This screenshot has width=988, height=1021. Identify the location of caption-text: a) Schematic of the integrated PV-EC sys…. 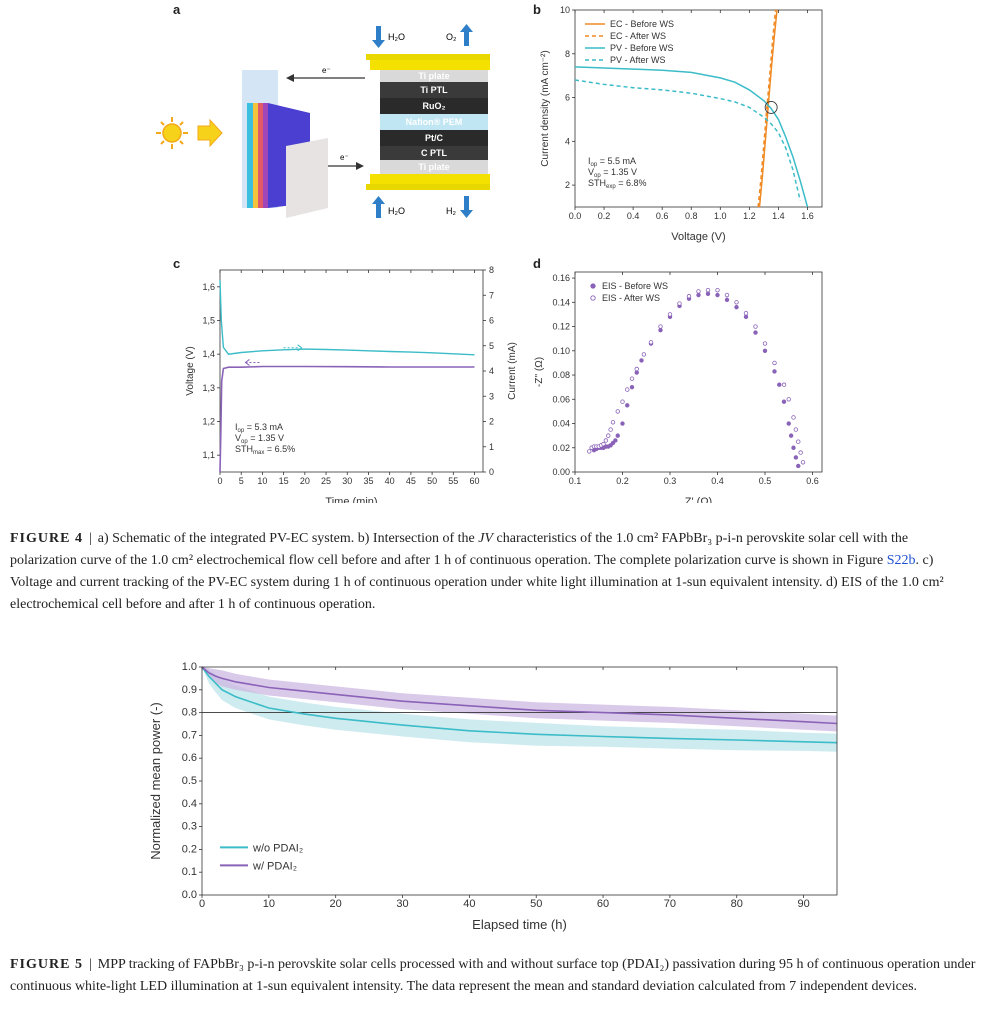
(288, 538).